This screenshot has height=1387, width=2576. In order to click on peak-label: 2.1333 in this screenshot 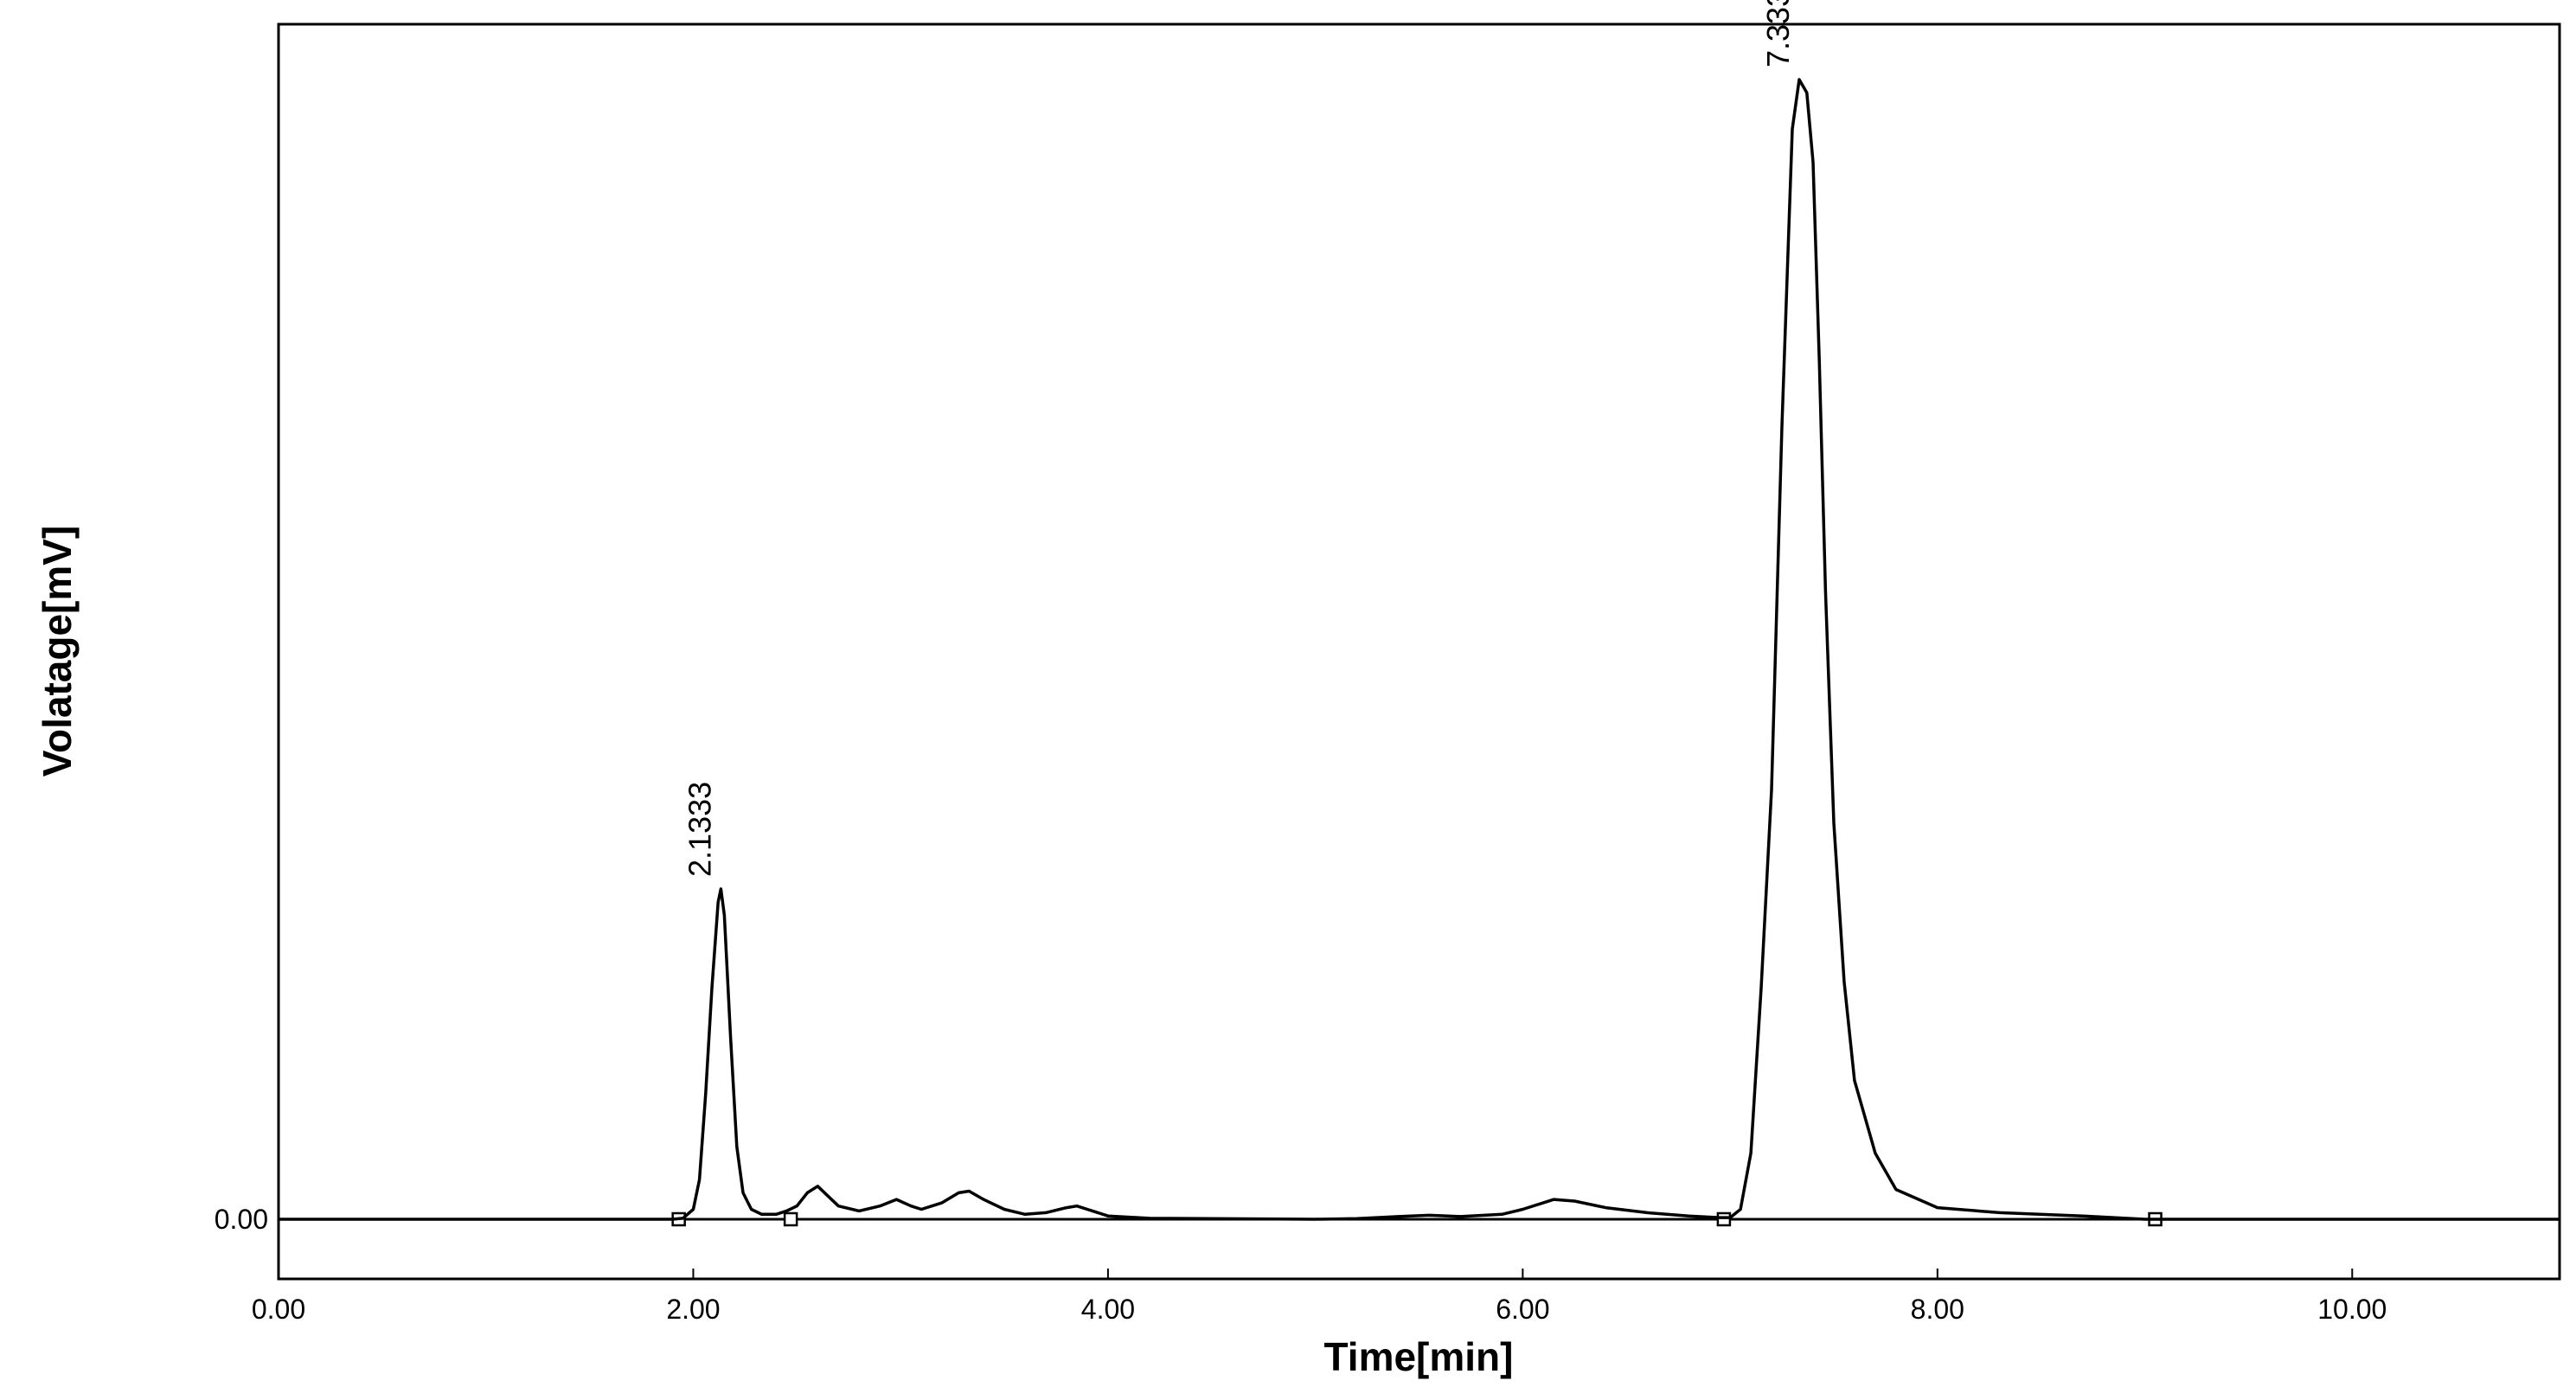, I will do `click(699, 829)`.